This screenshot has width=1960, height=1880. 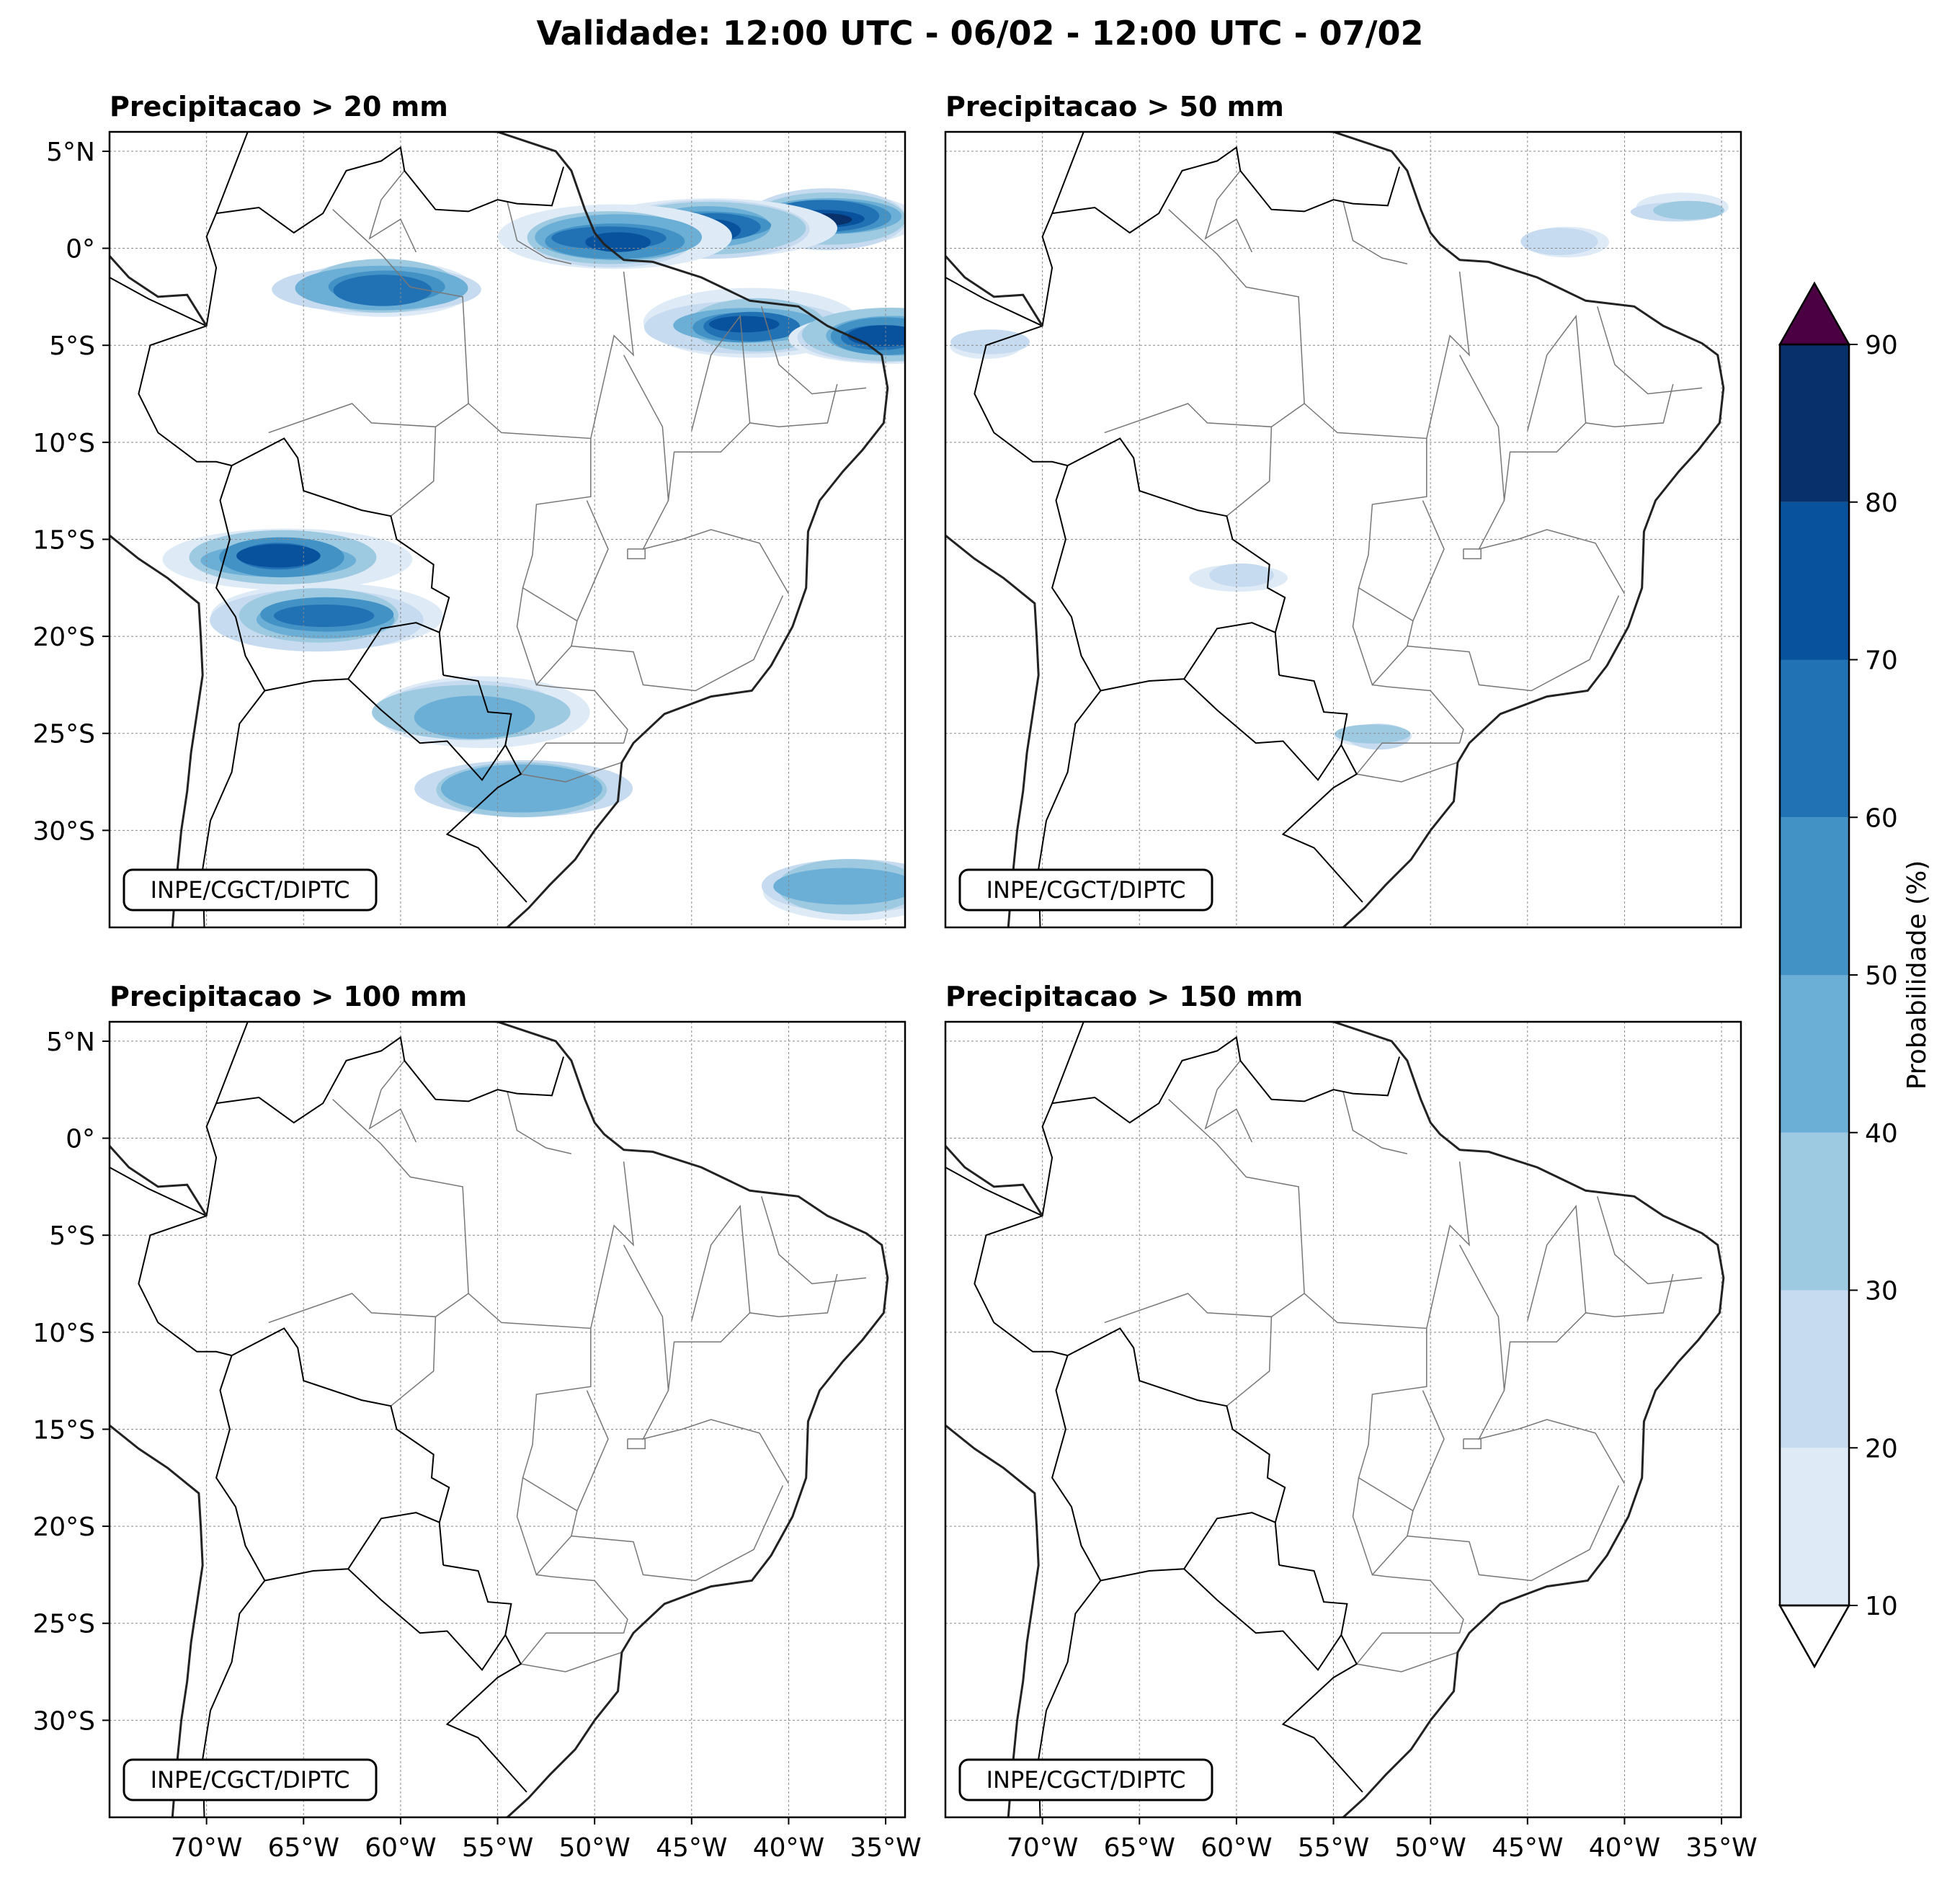 What do you see at coordinates (1881, 1606) in the screenshot?
I see `colorbar-tick-label: 10` at bounding box center [1881, 1606].